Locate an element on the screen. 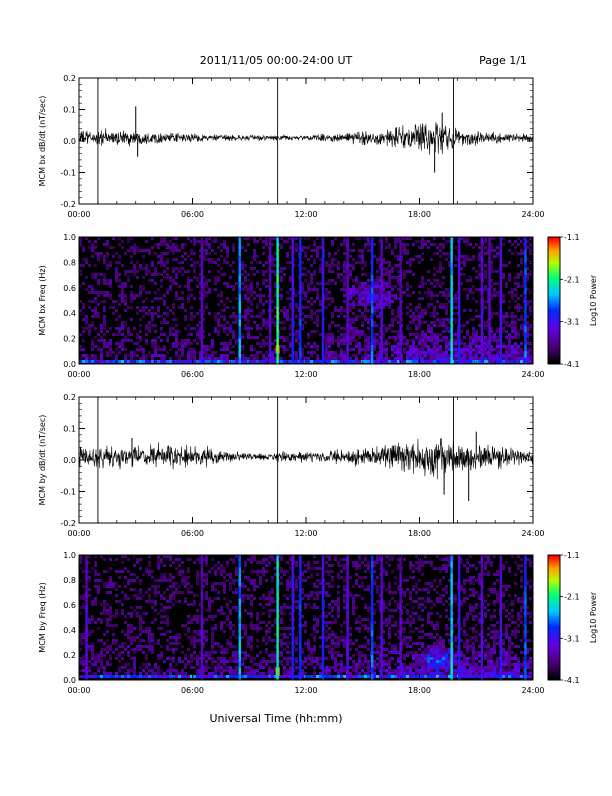 The image size is (612, 796). broadband-line is located at coordinates (489, 300).